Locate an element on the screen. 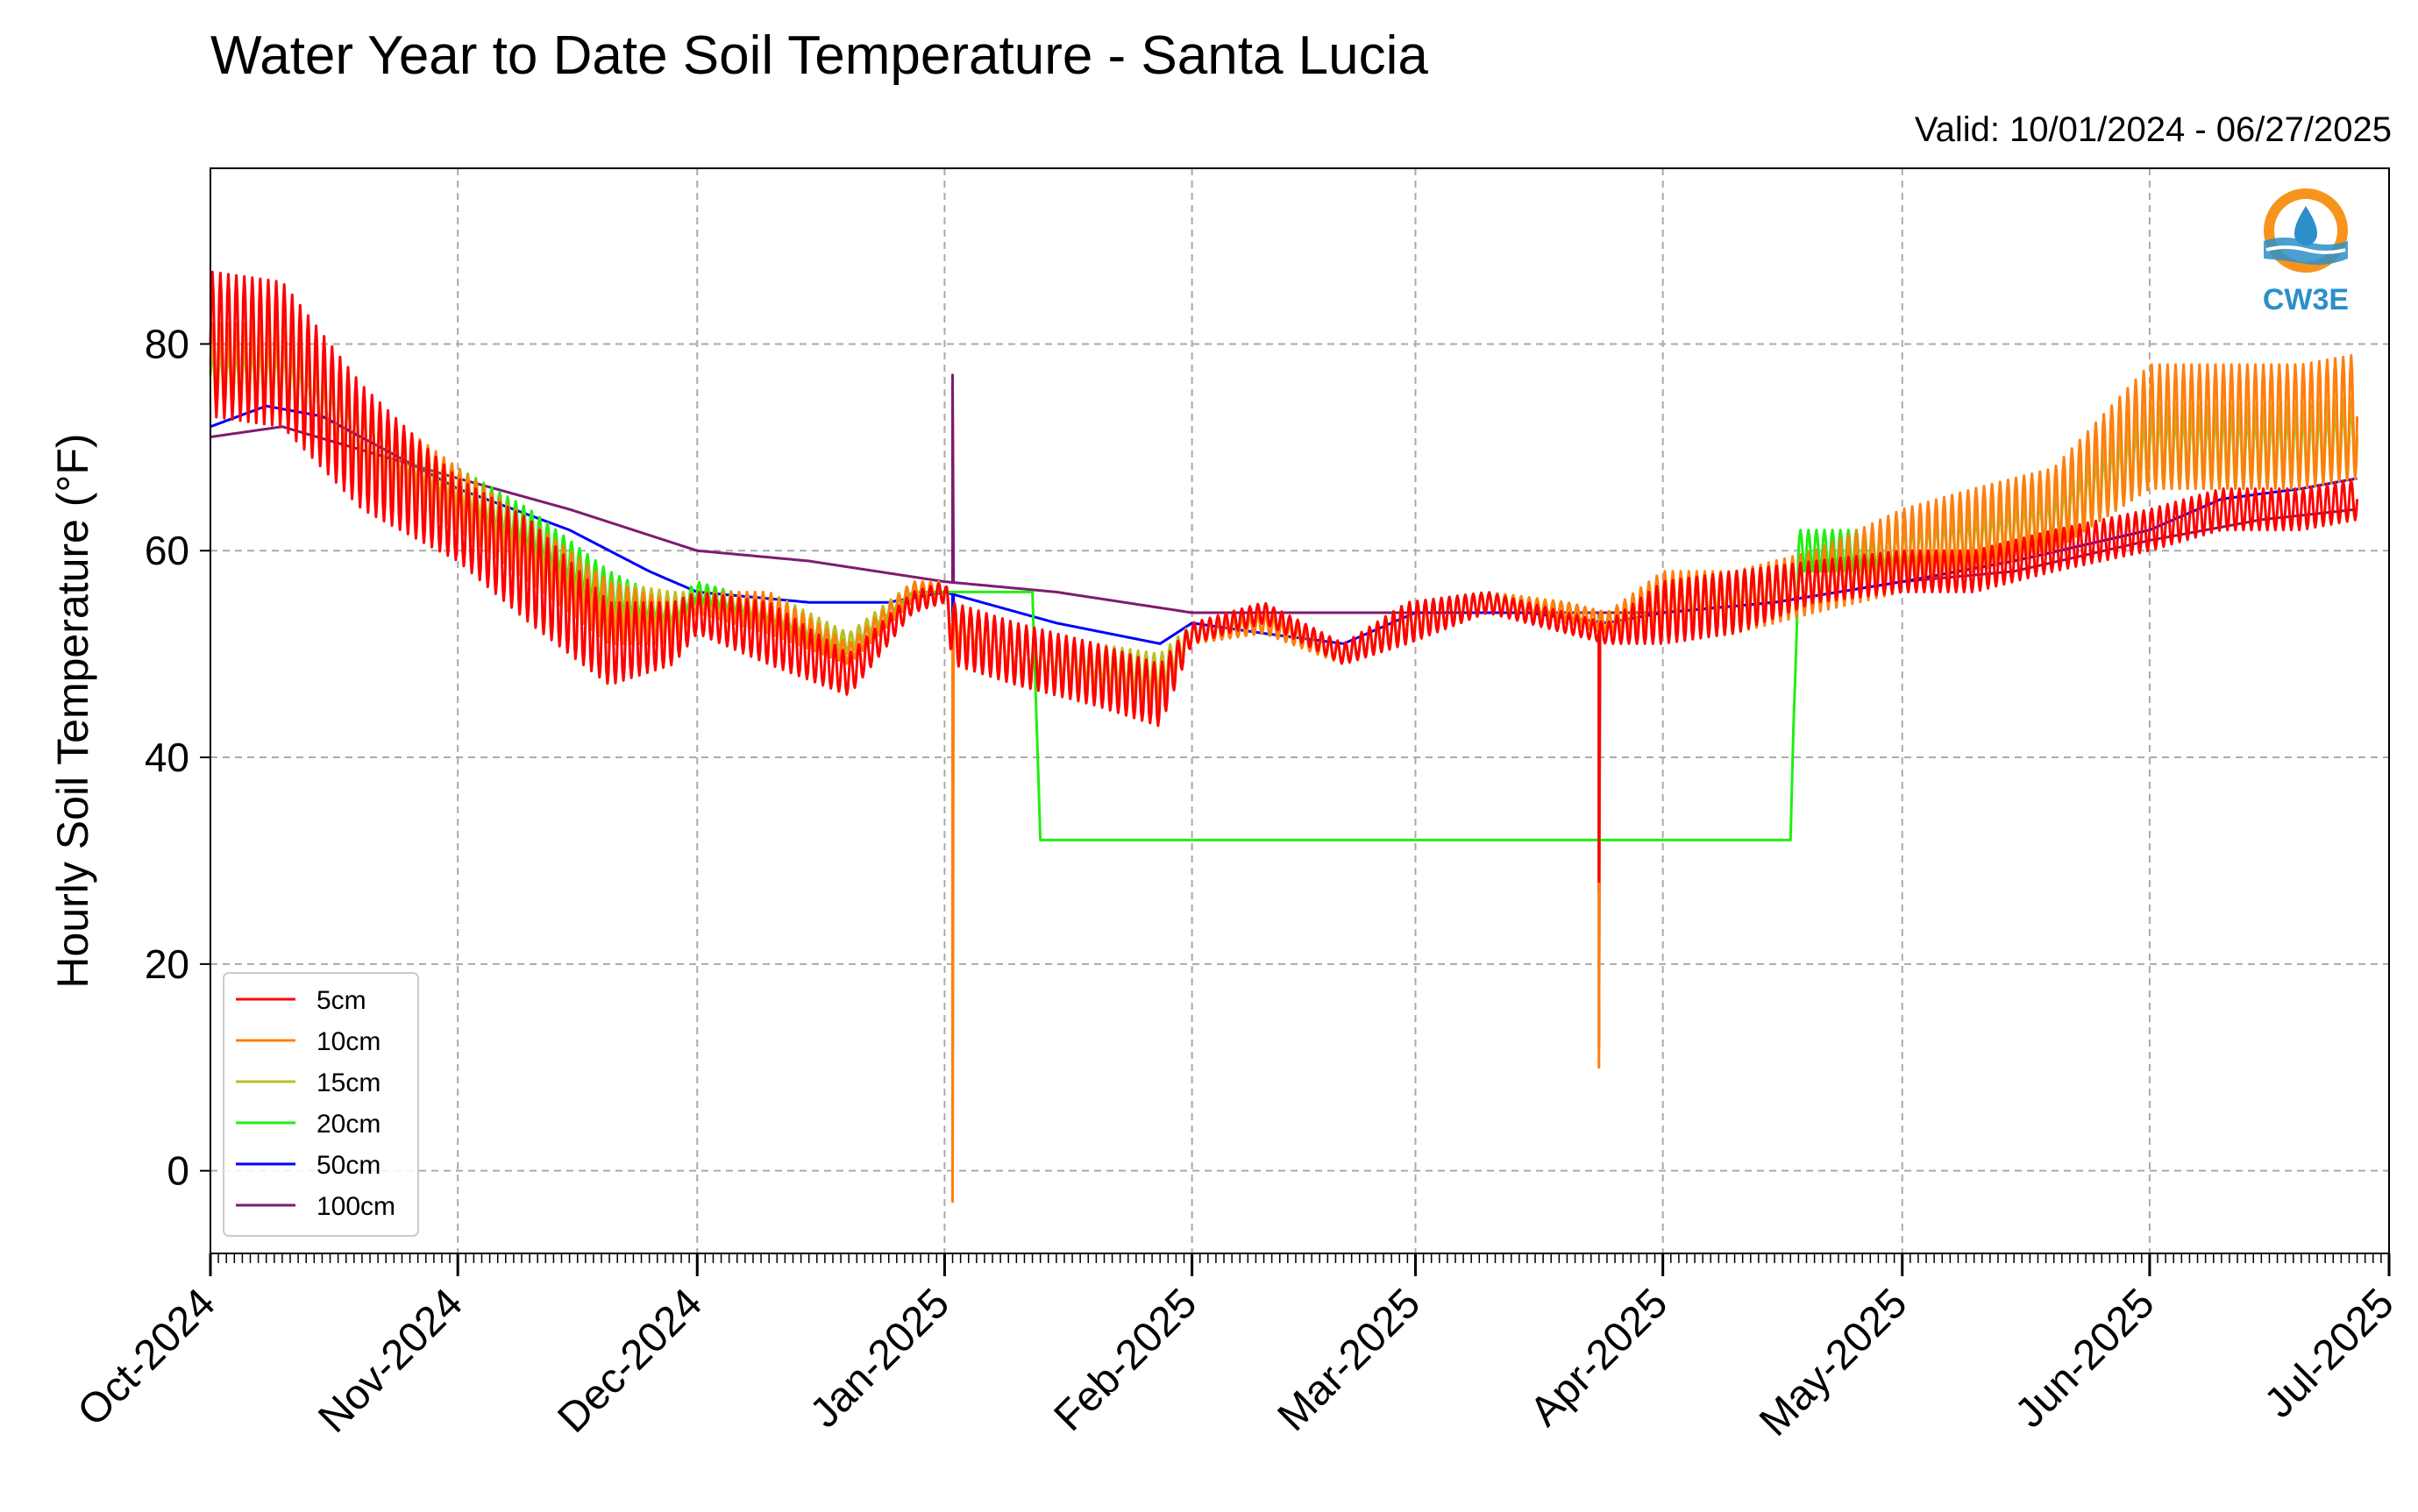 This screenshot has height=1512, width=2418. cw3e-logo: CW3E is located at coordinates (2305, 250).